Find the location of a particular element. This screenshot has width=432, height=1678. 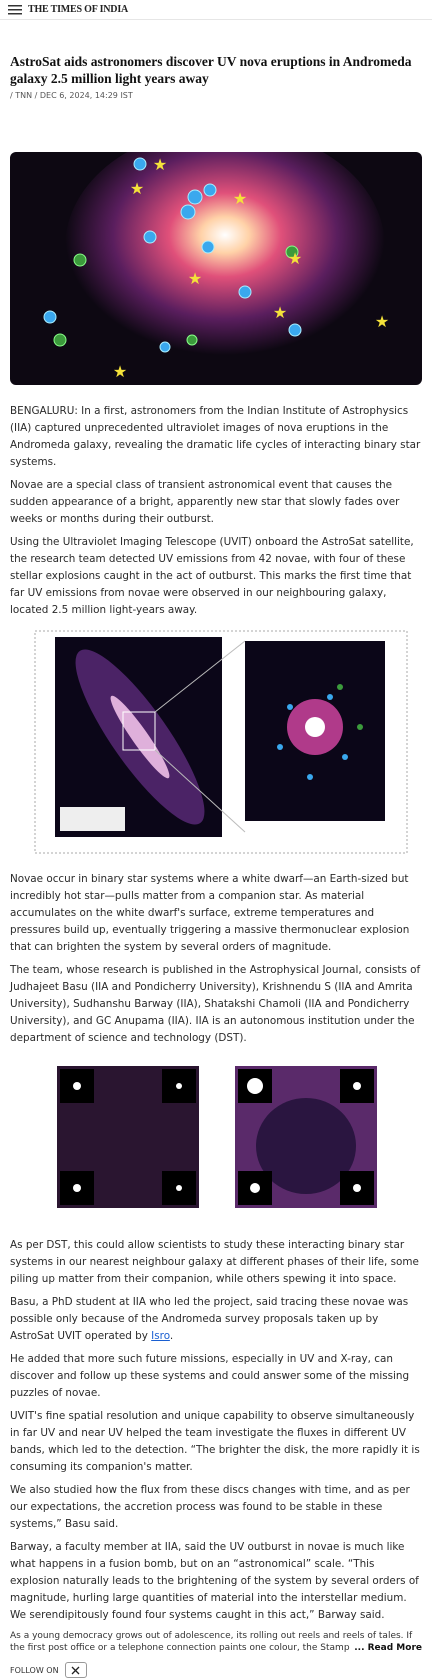

follow-row: FOLLOW ON is located at coordinates (216, 1670).